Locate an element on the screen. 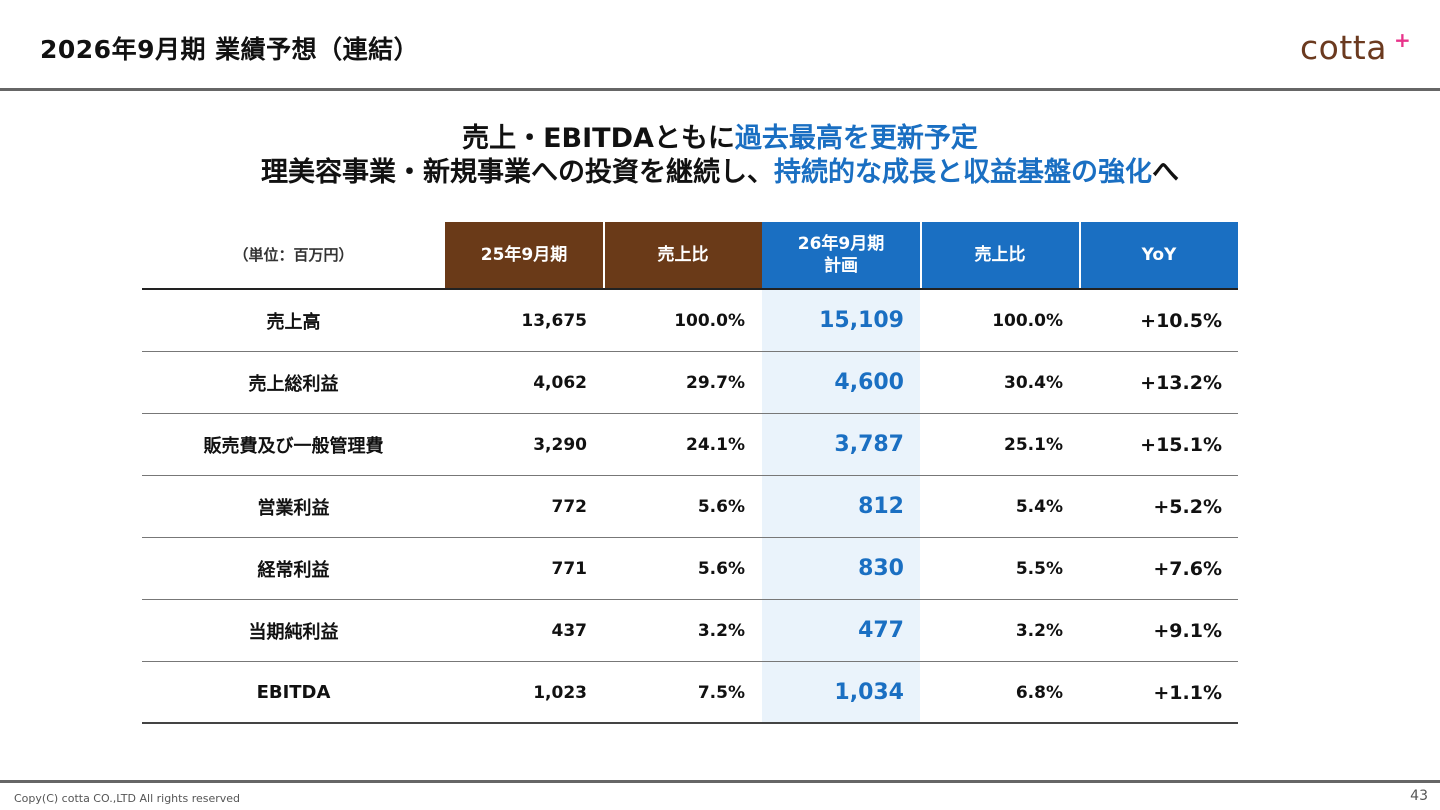  table-row: 経常利益 771 5.6% 830 5.5% +7.6% is located at coordinates (690, 569).